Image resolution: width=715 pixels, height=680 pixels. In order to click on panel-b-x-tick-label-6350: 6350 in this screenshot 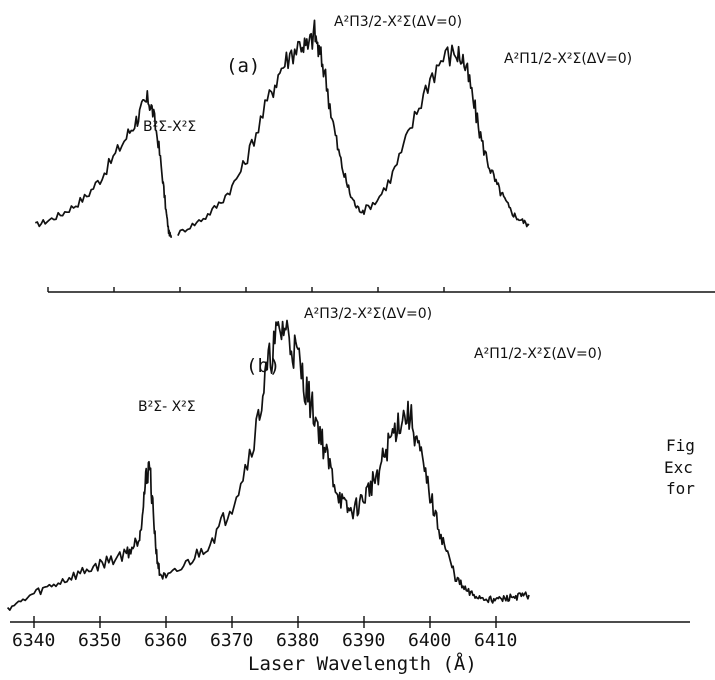, I will do `click(99, 640)`.